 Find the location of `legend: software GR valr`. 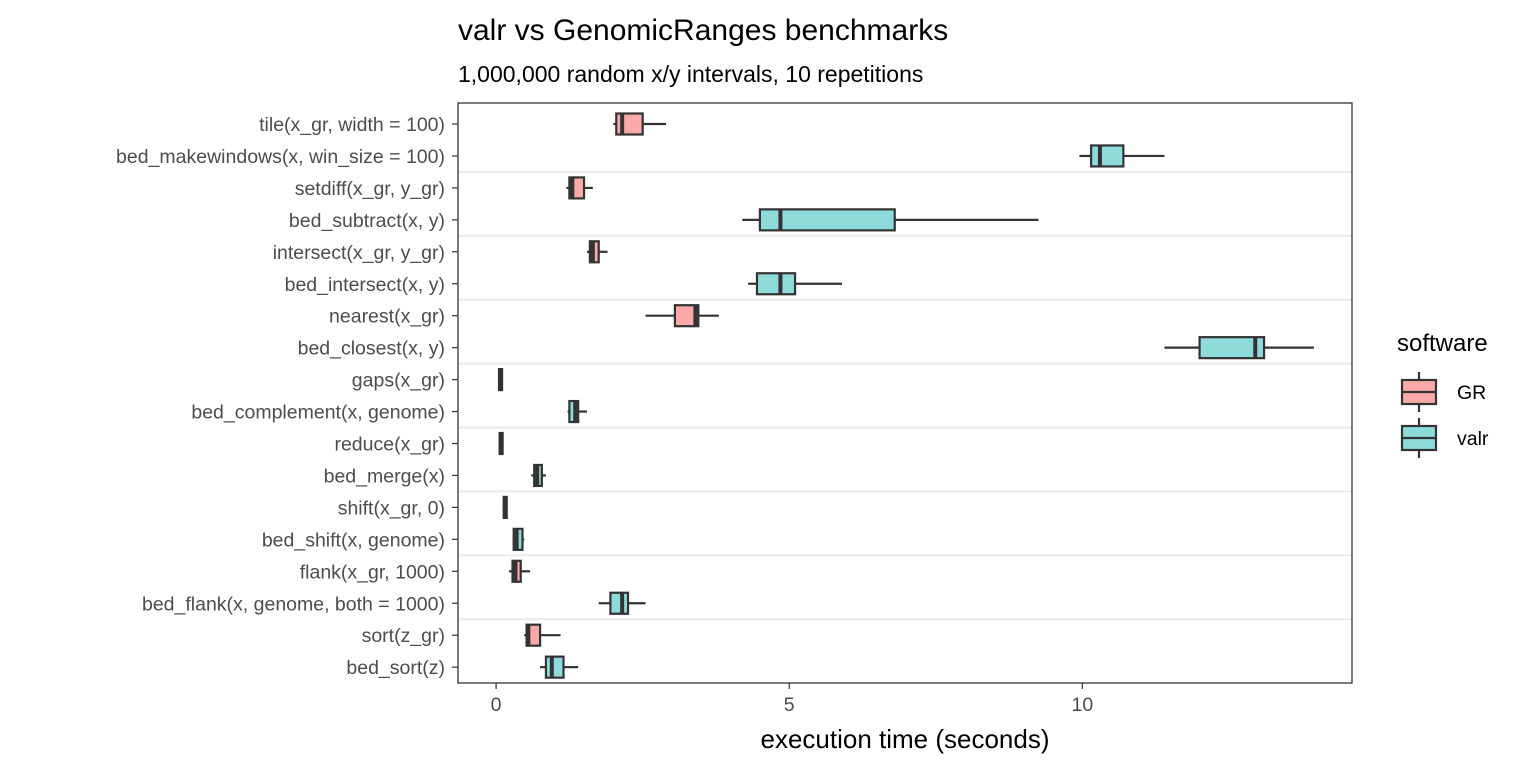

legend: software GR valr is located at coordinates (1443, 394).